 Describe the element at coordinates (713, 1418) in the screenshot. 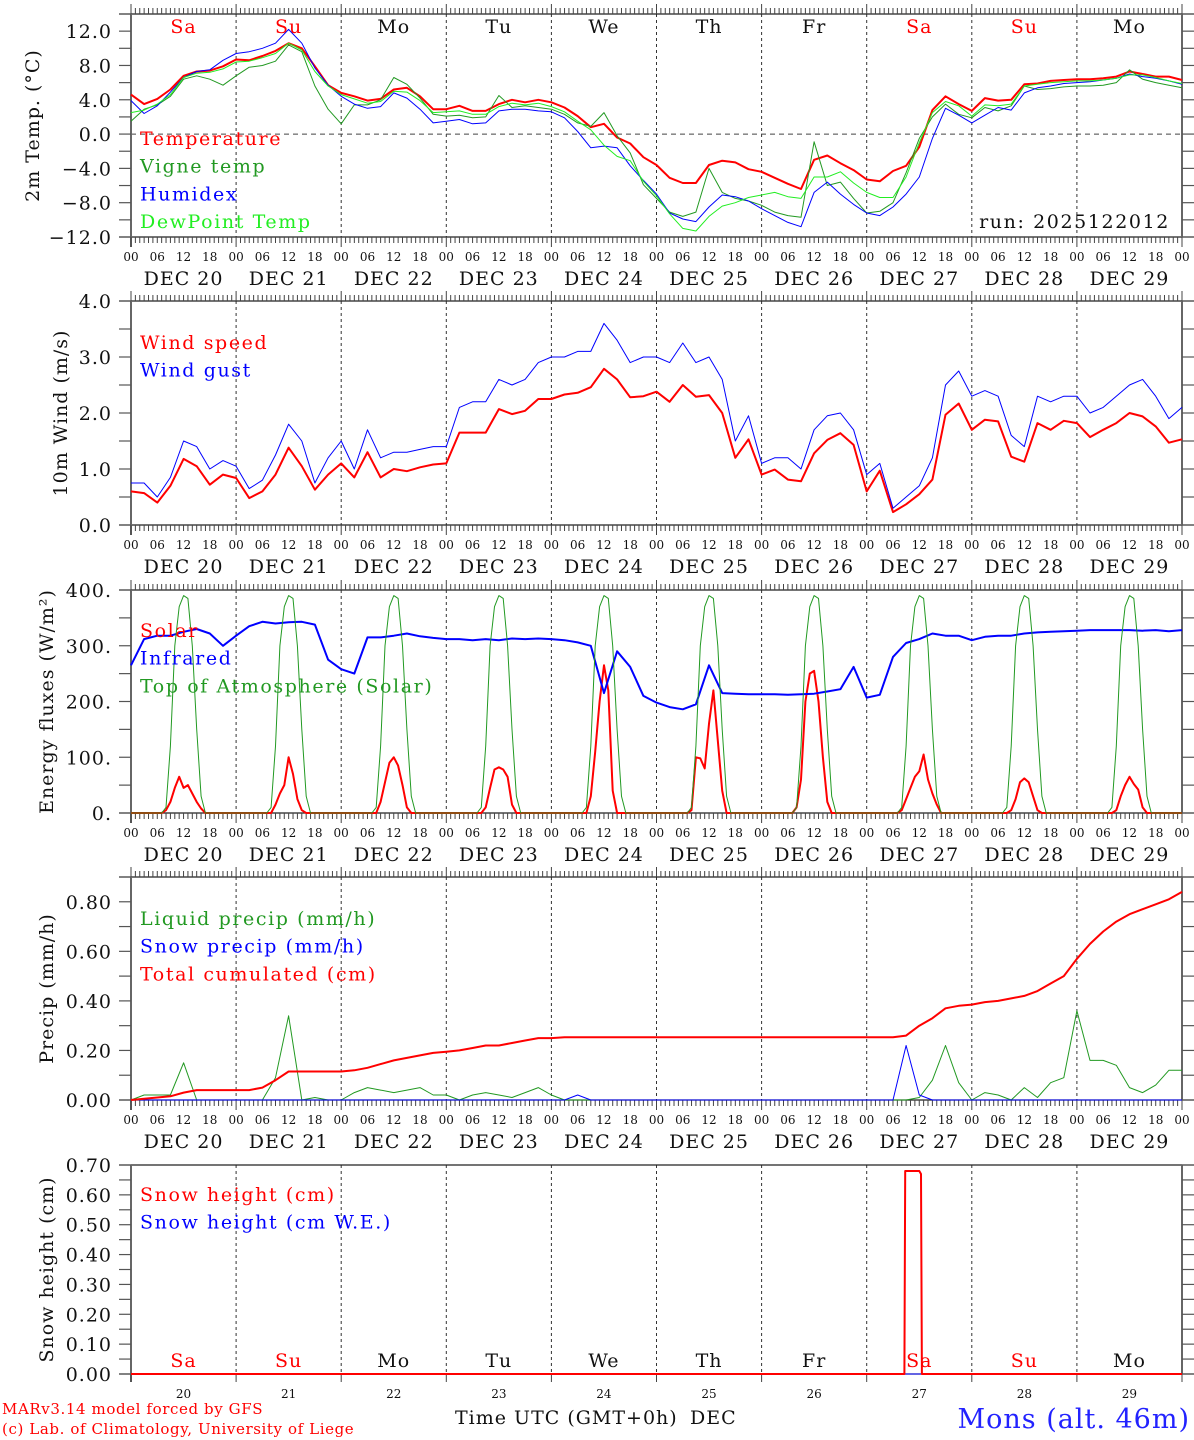

I see `x-axis-month: DEC` at that location.